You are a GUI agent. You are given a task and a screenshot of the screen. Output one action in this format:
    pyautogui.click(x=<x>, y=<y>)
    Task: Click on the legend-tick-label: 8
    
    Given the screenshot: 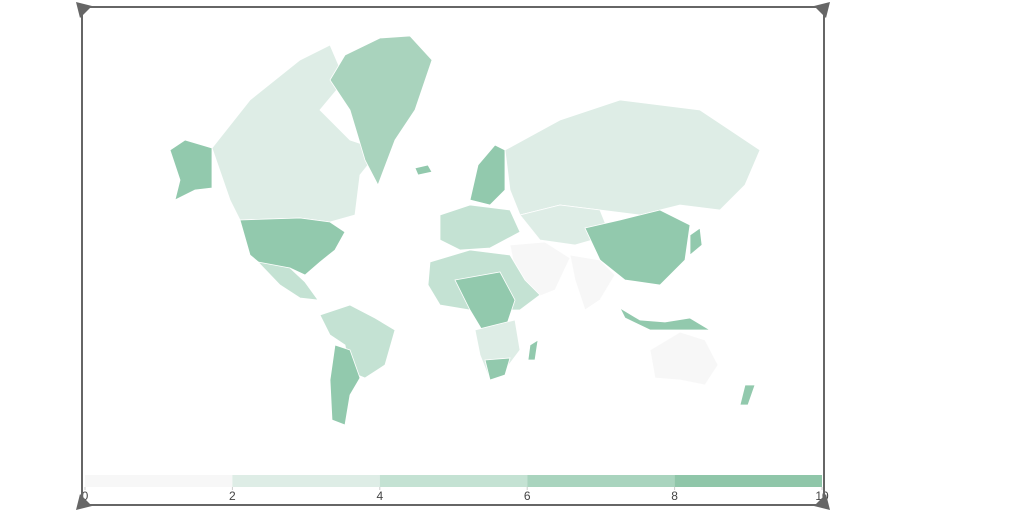 What is the action you would take?
    pyautogui.click(x=674, y=496)
    